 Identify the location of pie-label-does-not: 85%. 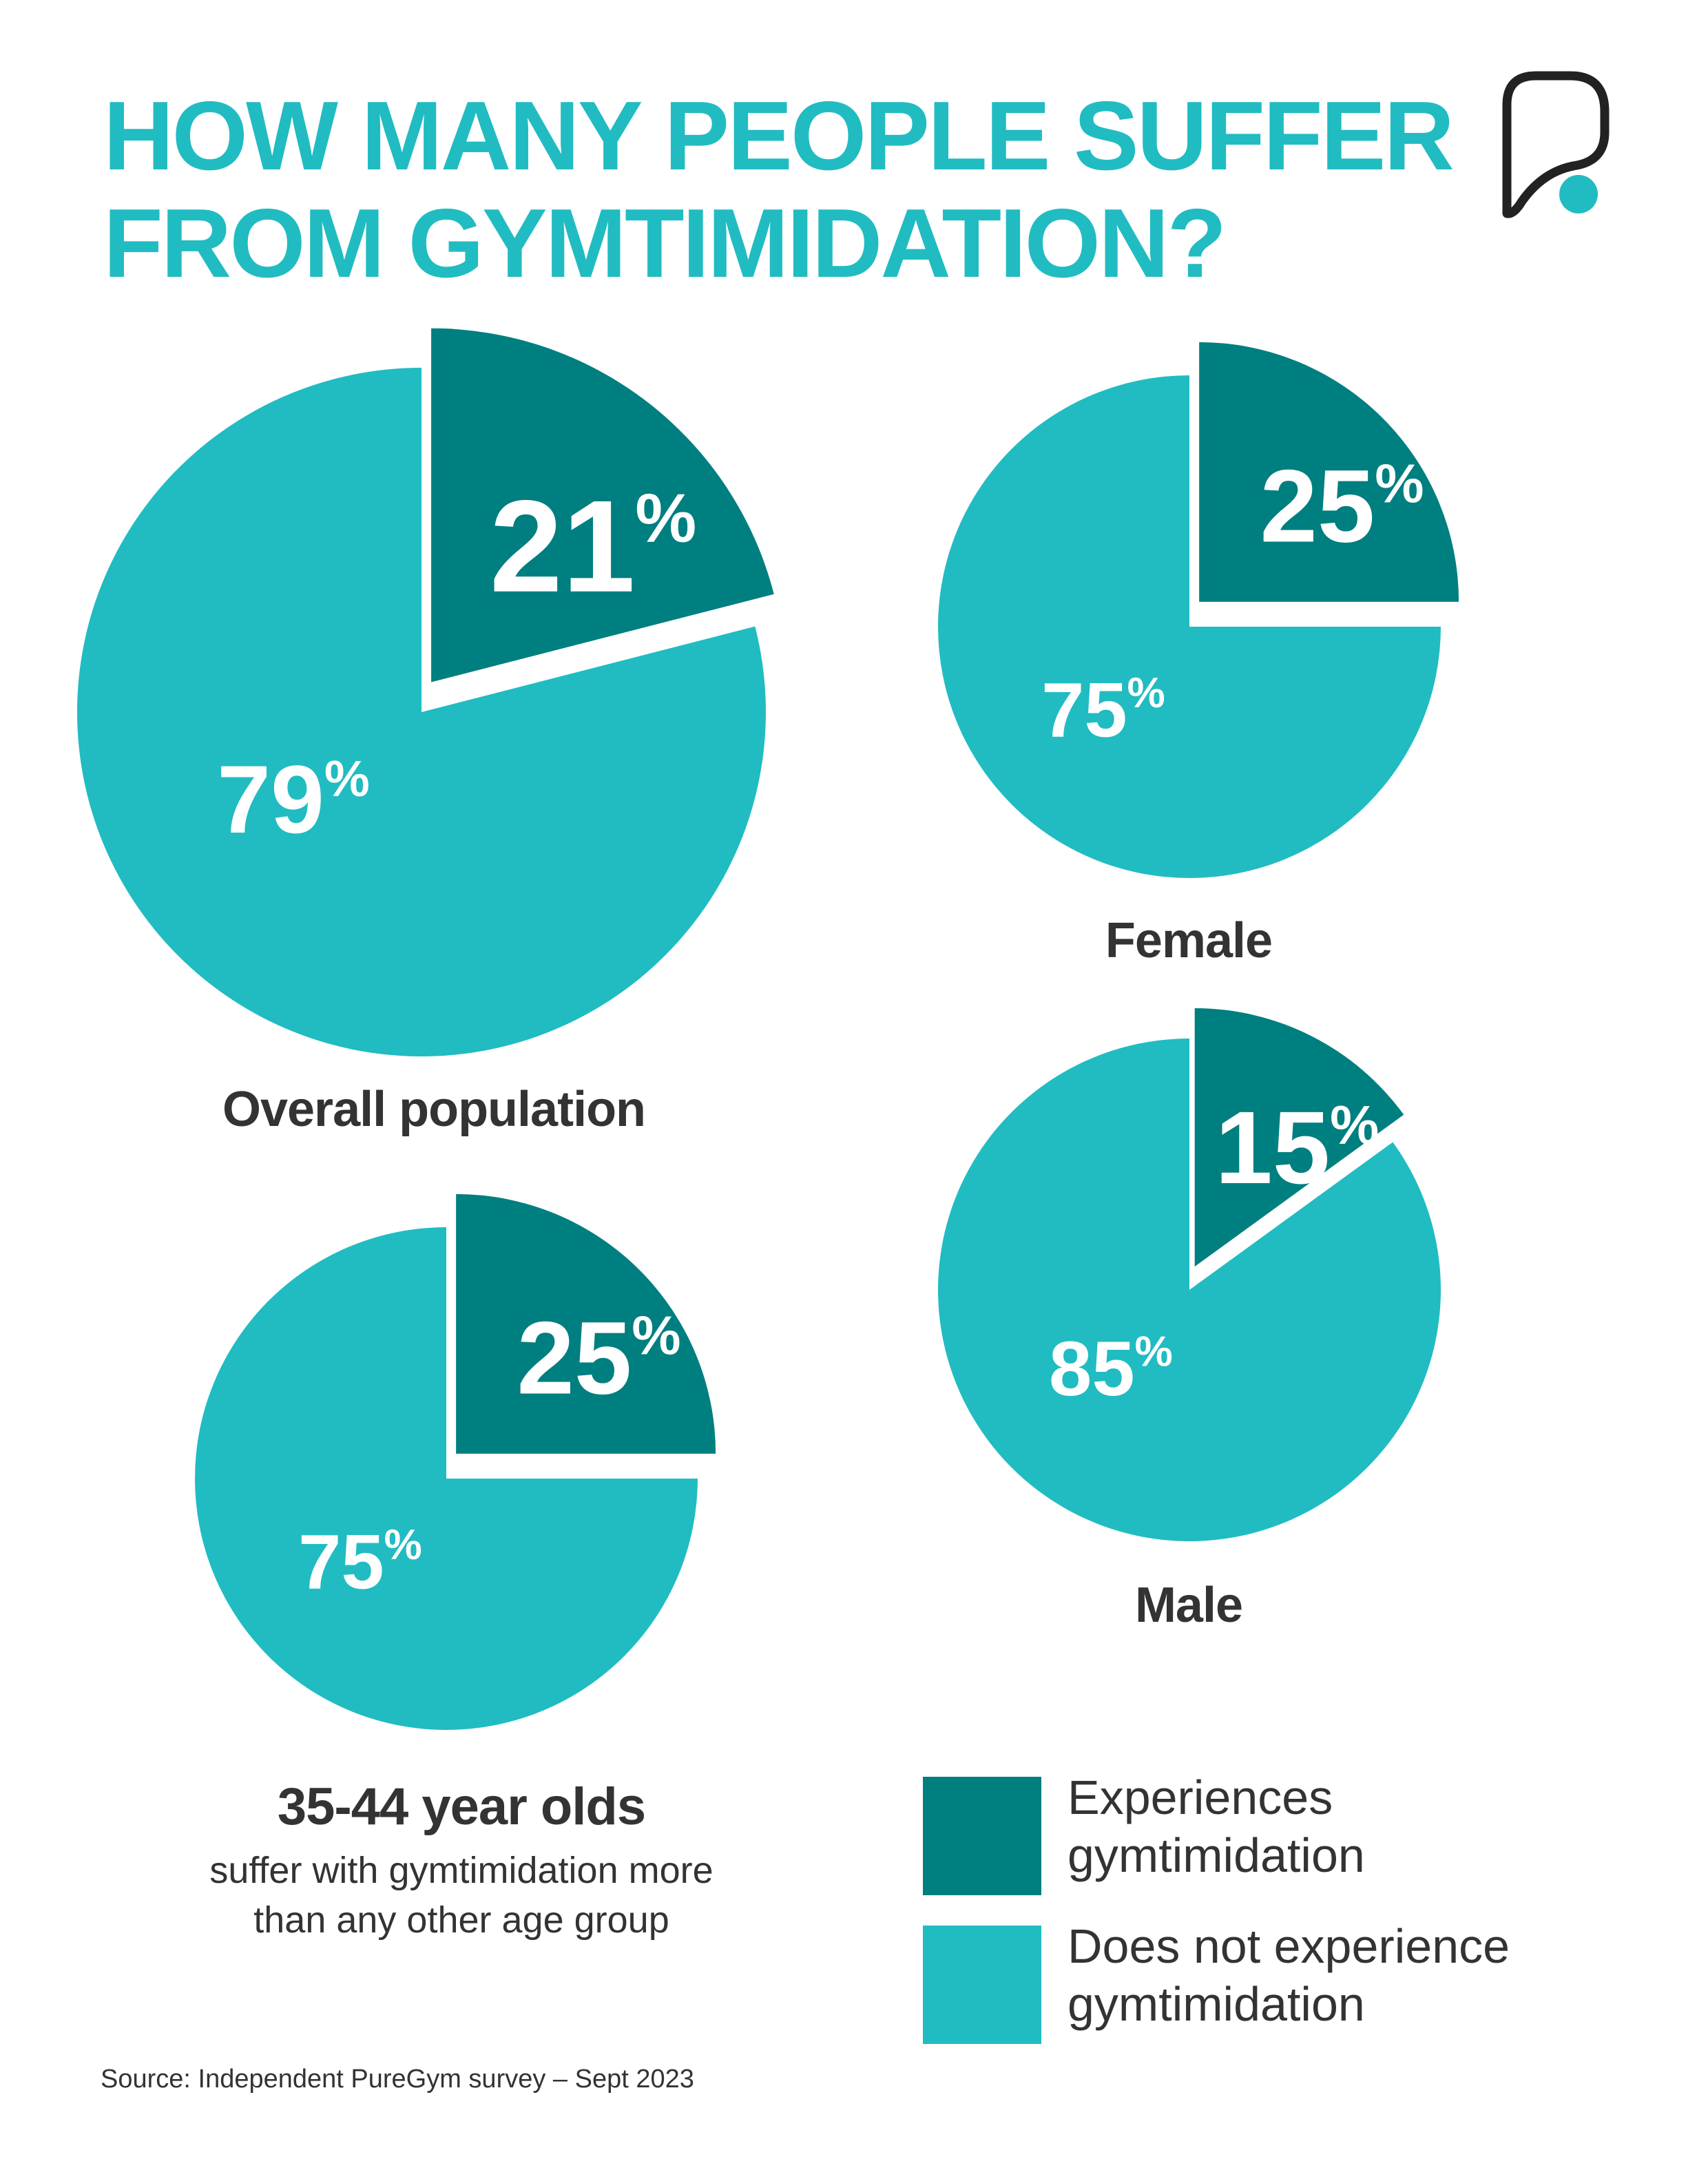
(1111, 1369).